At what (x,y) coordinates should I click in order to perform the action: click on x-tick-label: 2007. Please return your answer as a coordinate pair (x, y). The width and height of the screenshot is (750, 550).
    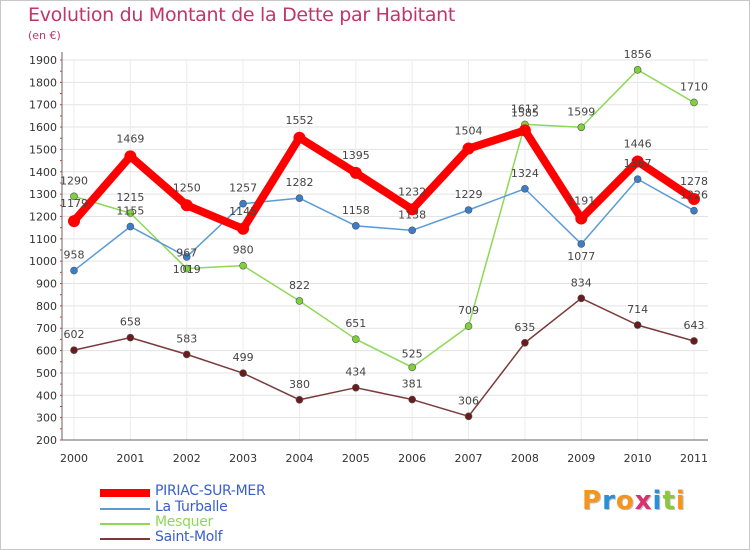
    Looking at the image, I should click on (469, 458).